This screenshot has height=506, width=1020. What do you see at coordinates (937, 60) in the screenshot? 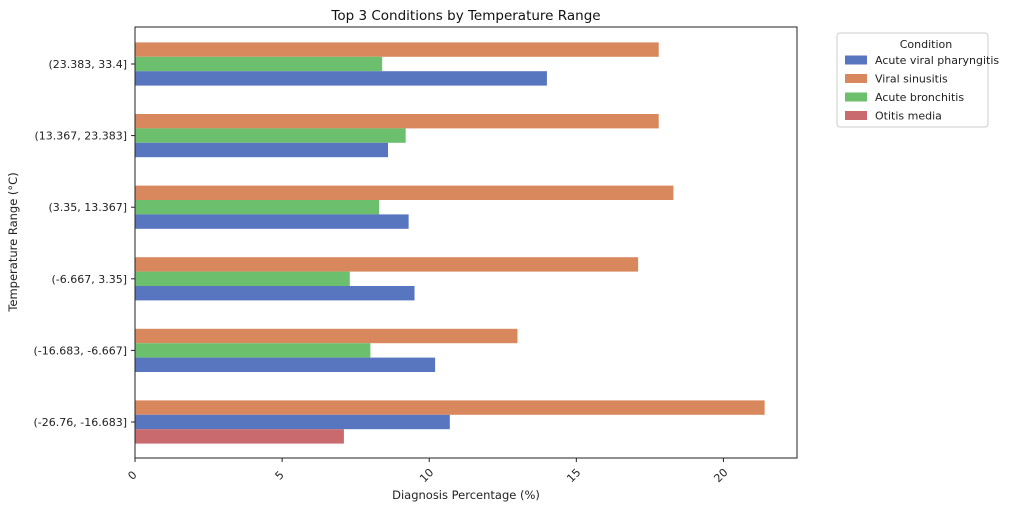
I see `legend-label: Acute viral pharyngitis` at bounding box center [937, 60].